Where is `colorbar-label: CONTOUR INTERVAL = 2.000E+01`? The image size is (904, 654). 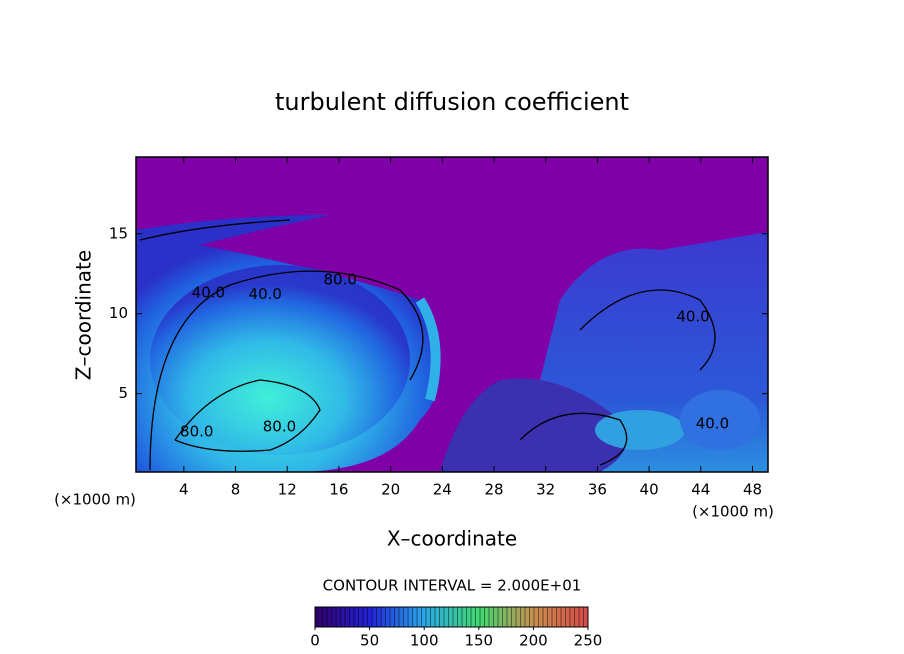 colorbar-label: CONTOUR INTERVAL = 2.000E+01 is located at coordinates (452, 586).